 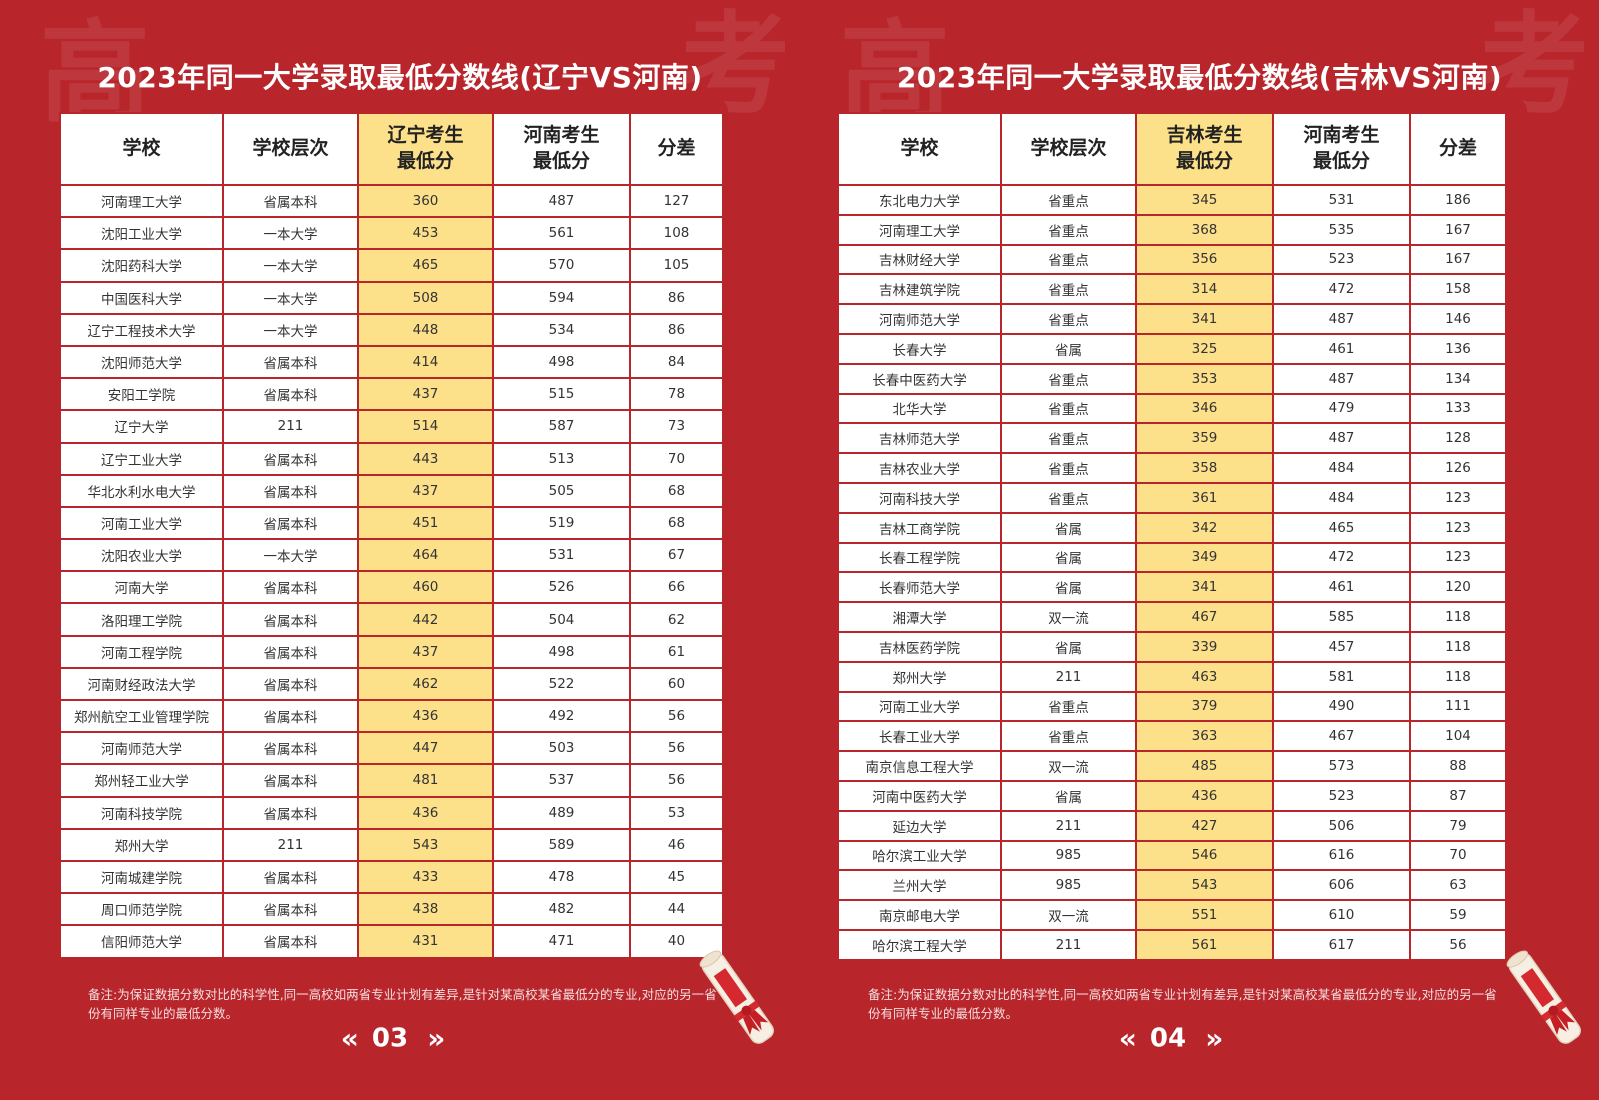 I want to click on cell-school: 哈尔滨工业大学, so click(x=919, y=855).